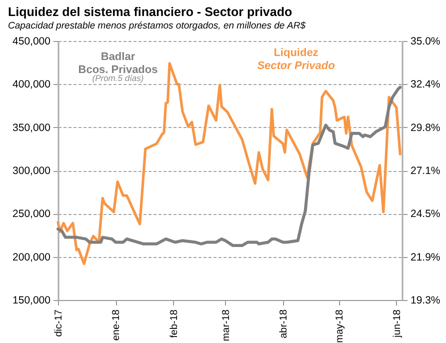 The width and height of the screenshot is (446, 343). I want to click on y2-tick-label: 19.3%, so click(425, 300).